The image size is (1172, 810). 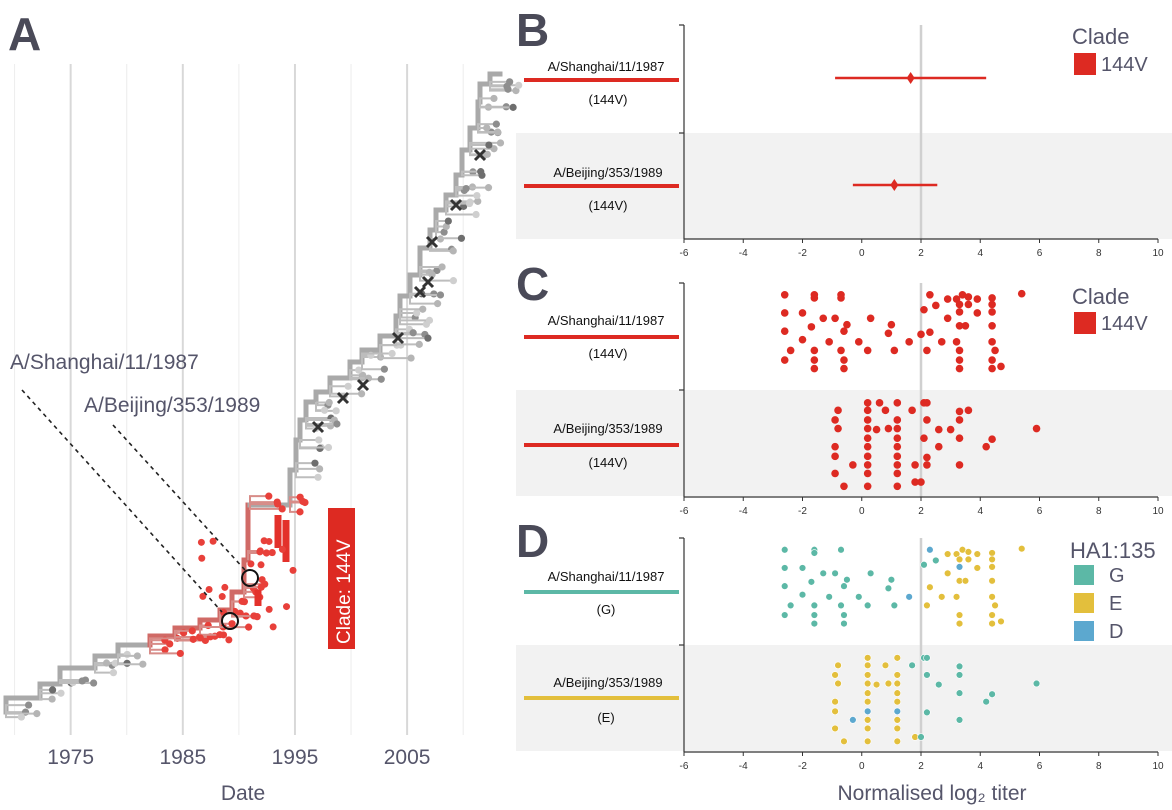 What do you see at coordinates (1100, 36) in the screenshot?
I see `legend-title: Clade` at bounding box center [1100, 36].